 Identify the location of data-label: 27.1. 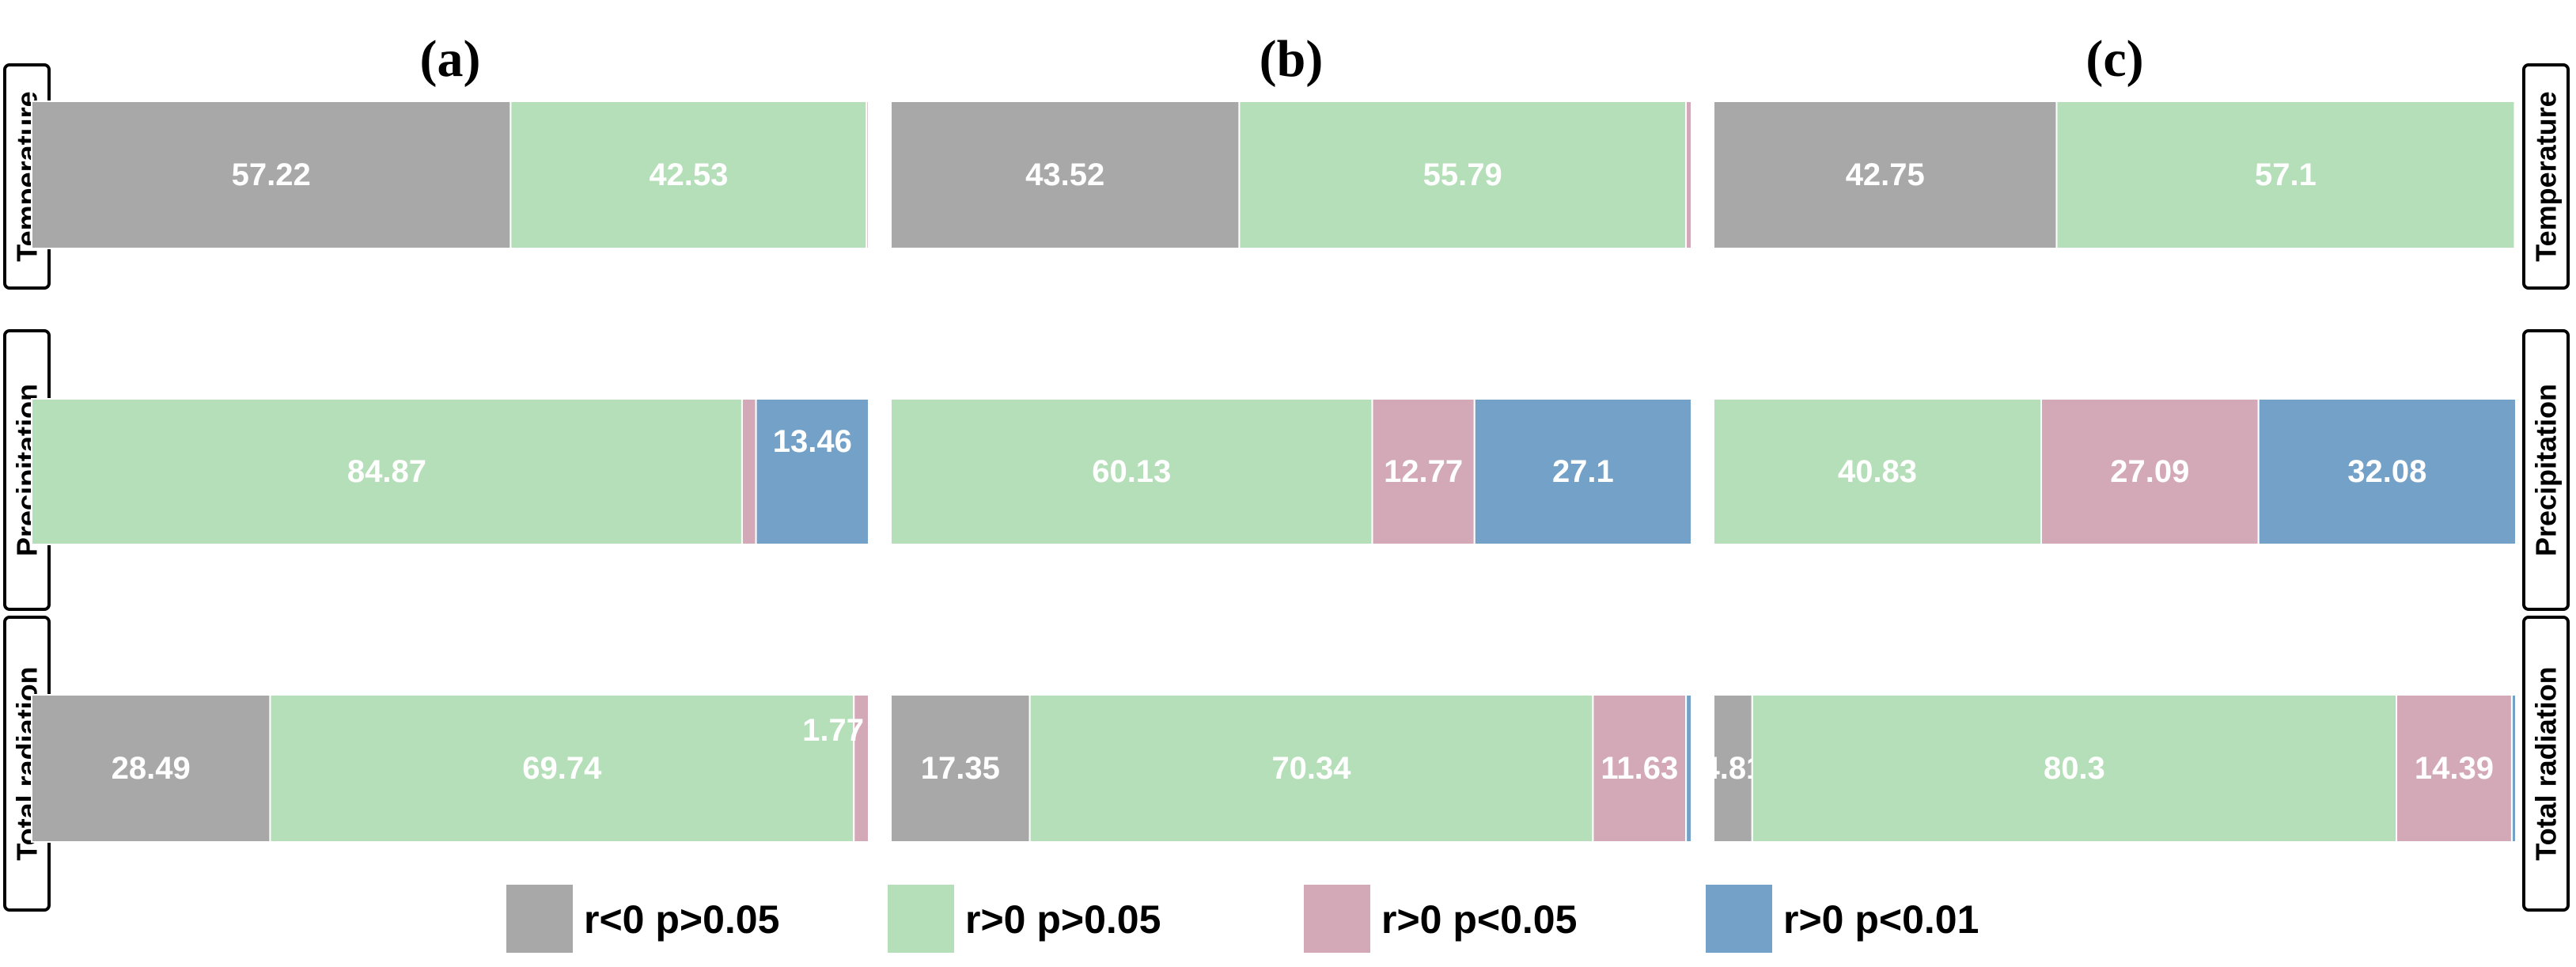
(1583, 471).